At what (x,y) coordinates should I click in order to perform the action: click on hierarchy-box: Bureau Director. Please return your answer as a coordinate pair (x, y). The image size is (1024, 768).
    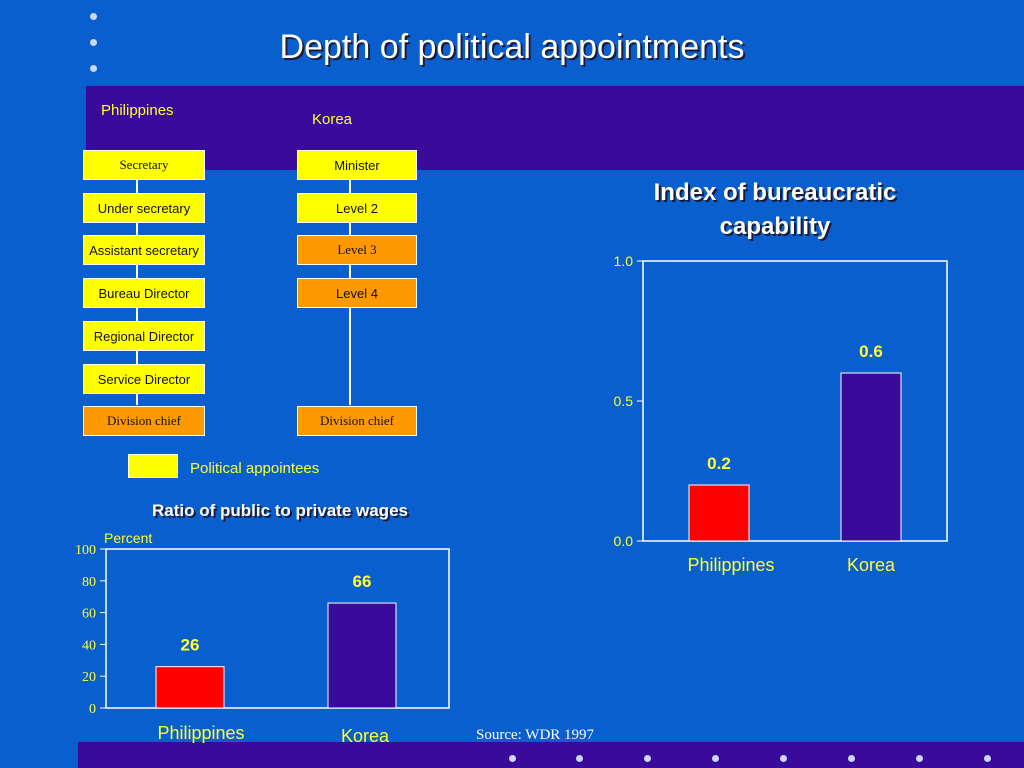
    Looking at the image, I should click on (144, 293).